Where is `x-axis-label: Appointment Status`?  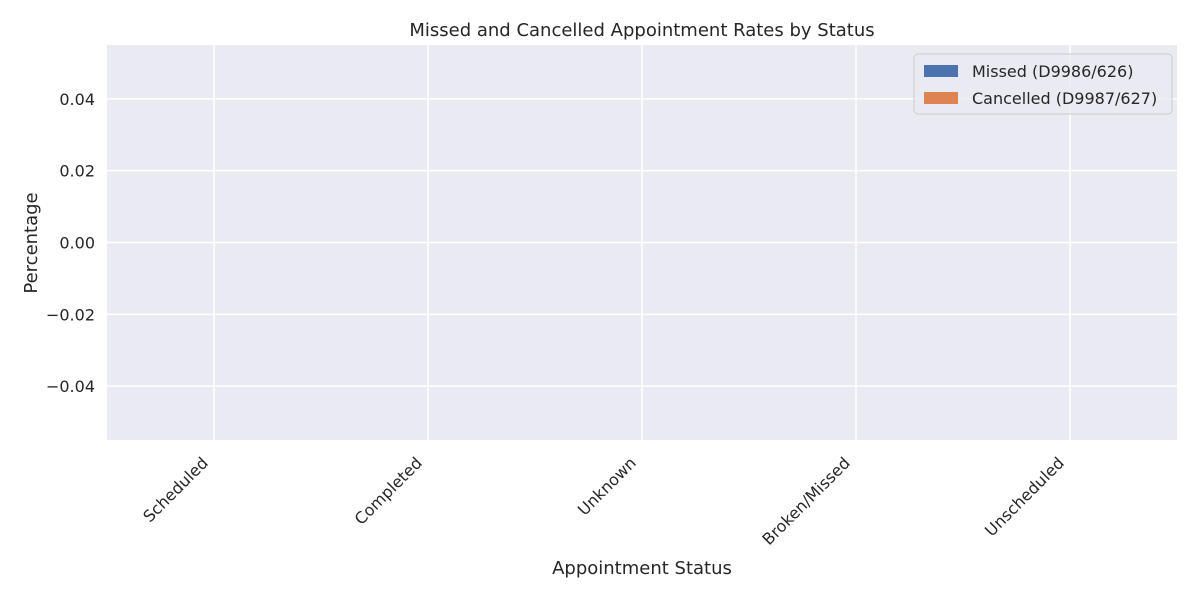
x-axis-label: Appointment Status is located at coordinates (642, 568).